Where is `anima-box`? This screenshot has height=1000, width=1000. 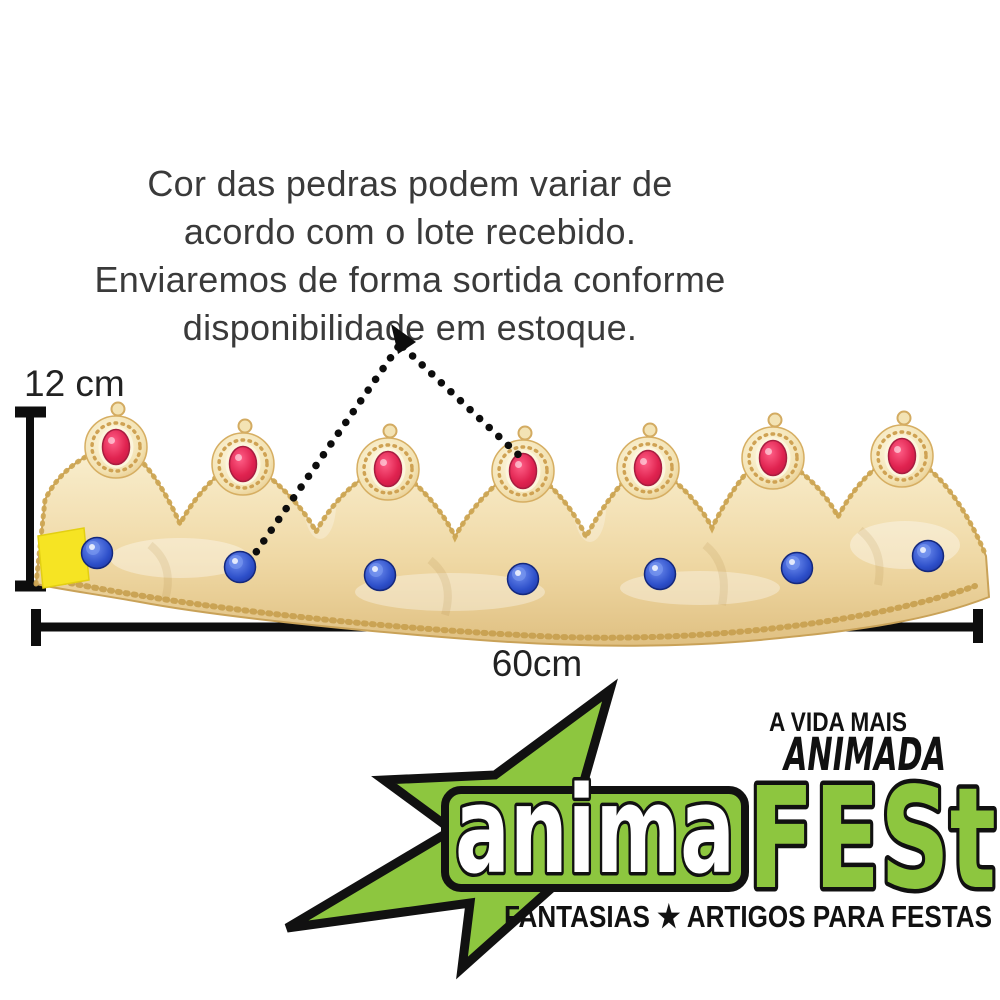
anima-box is located at coordinates (595, 839).